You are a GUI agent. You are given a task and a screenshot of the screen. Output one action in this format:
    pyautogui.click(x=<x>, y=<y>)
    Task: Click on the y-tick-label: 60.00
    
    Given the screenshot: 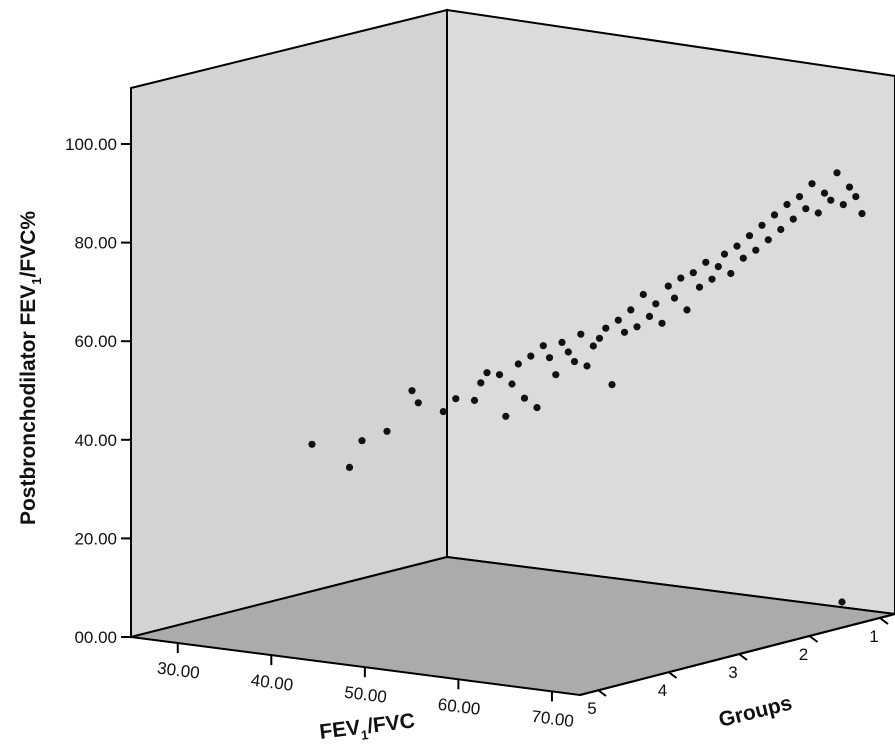 What is the action you would take?
    pyautogui.click(x=95, y=341)
    